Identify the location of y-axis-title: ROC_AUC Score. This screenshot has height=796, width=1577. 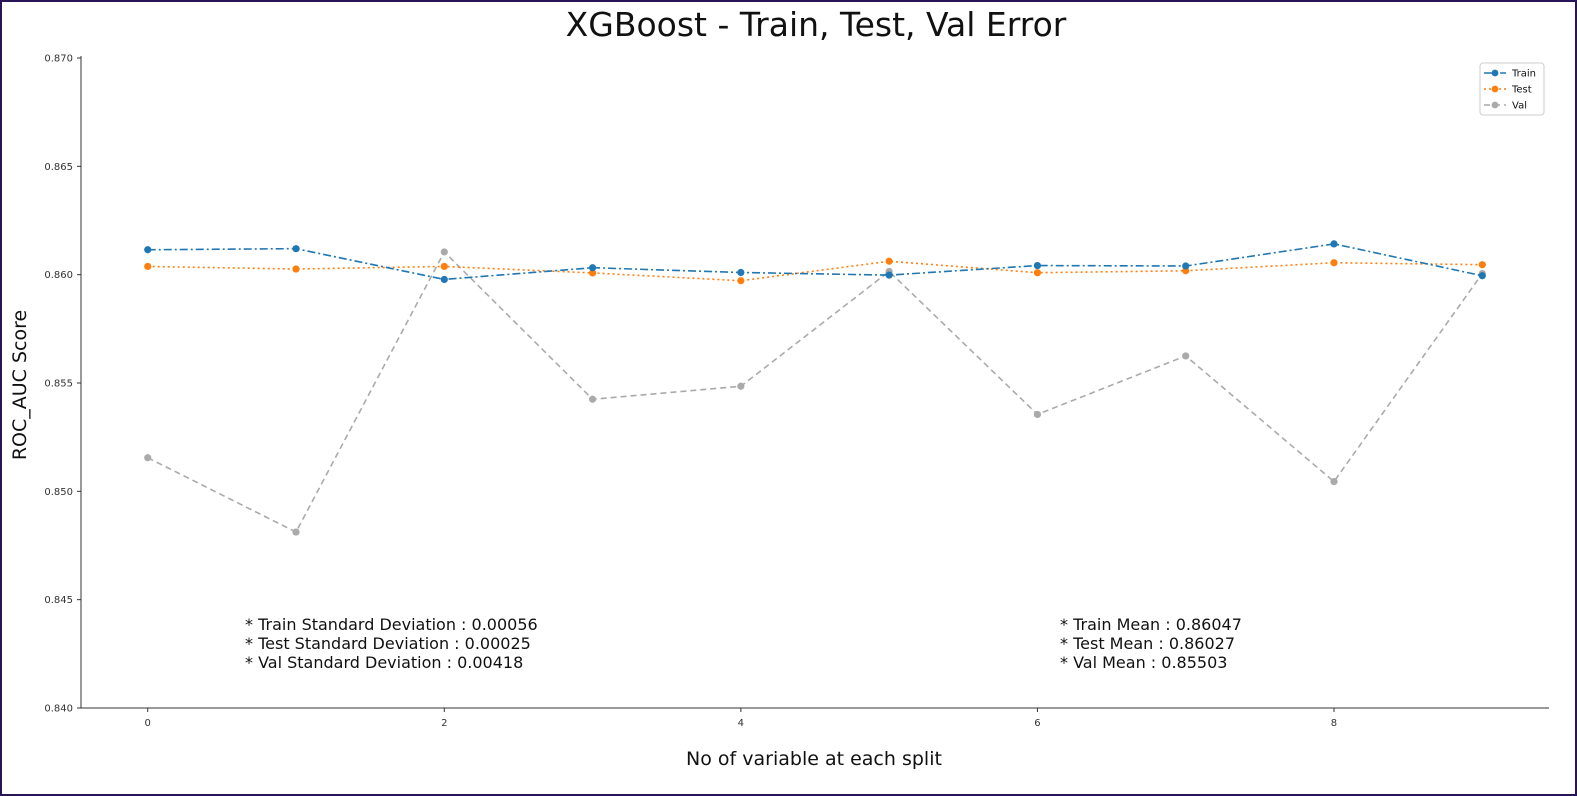
(20, 385).